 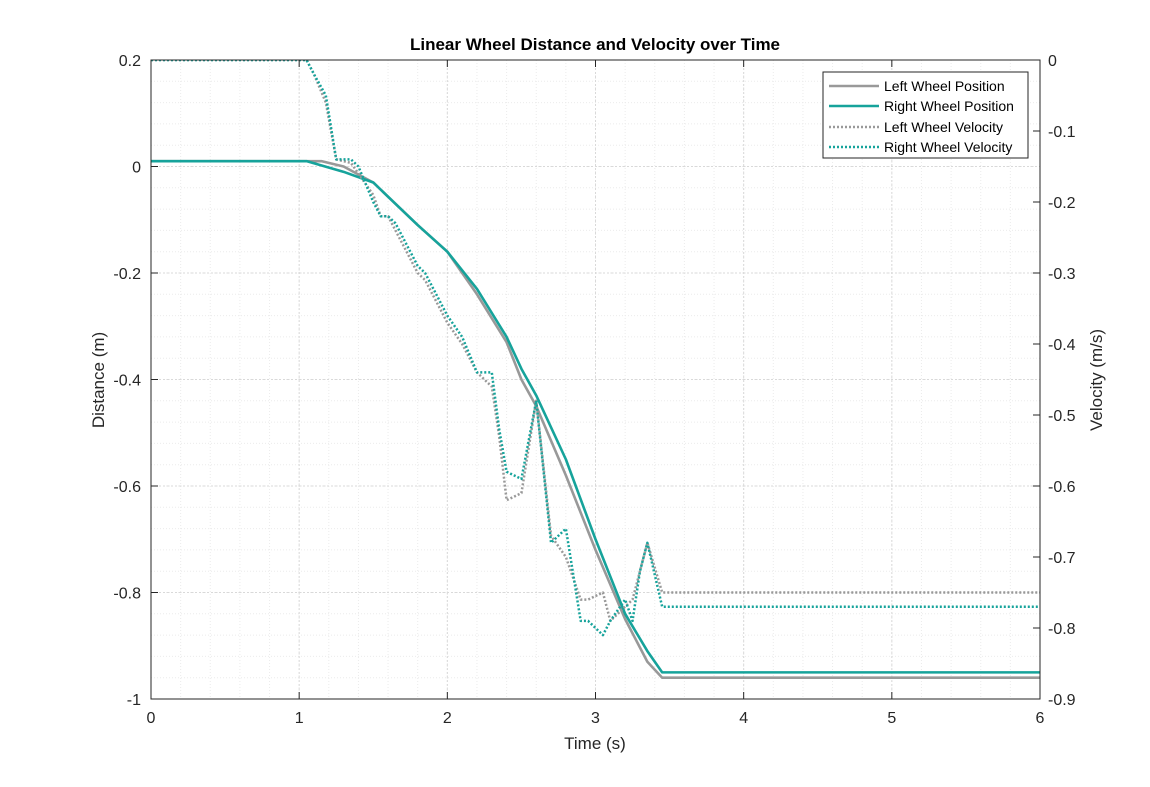 I want to click on right-y-tick-label: -0.4, so click(x=1062, y=345).